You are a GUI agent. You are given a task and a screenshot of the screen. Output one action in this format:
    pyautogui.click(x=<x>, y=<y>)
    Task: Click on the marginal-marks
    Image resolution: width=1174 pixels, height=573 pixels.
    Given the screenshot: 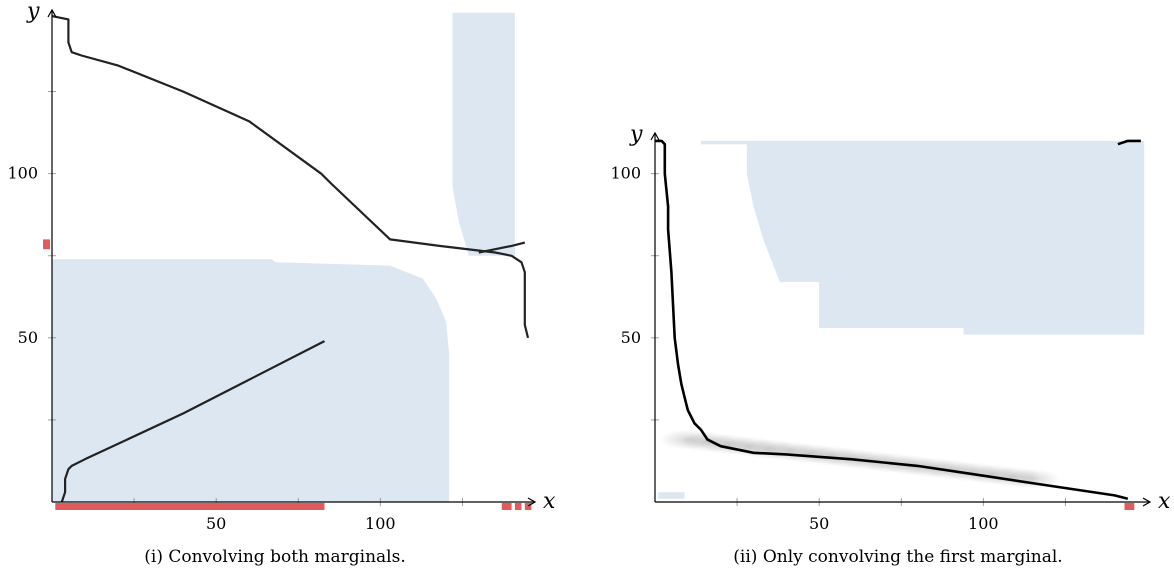 What is the action you would take?
    pyautogui.click(x=1129, y=506)
    